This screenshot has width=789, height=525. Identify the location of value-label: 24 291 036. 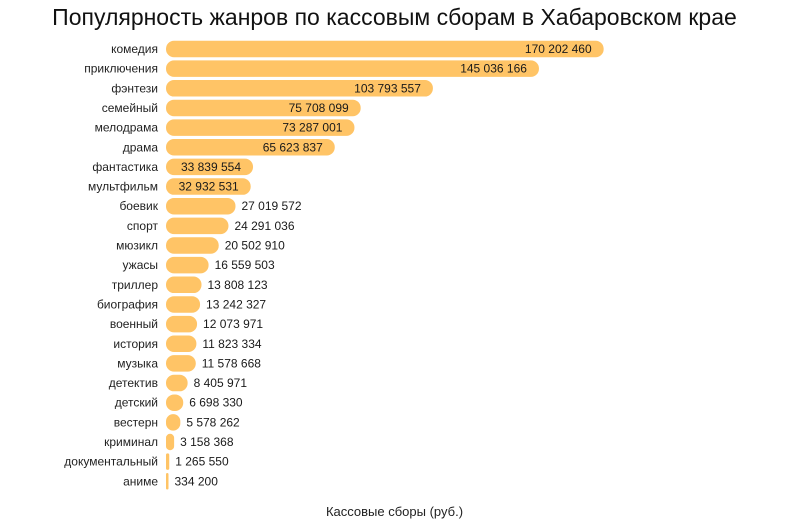
(264, 226).